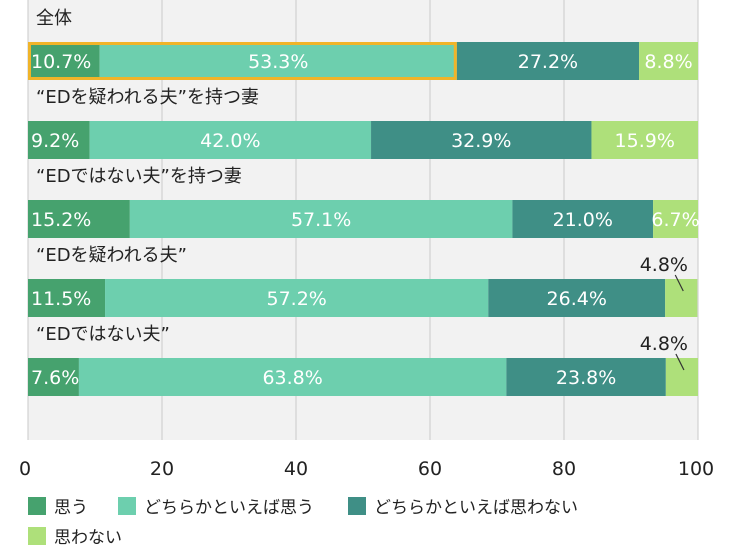 The height and width of the screenshot is (558, 740). I want to click on data-label: 10.7%, so click(61, 62).